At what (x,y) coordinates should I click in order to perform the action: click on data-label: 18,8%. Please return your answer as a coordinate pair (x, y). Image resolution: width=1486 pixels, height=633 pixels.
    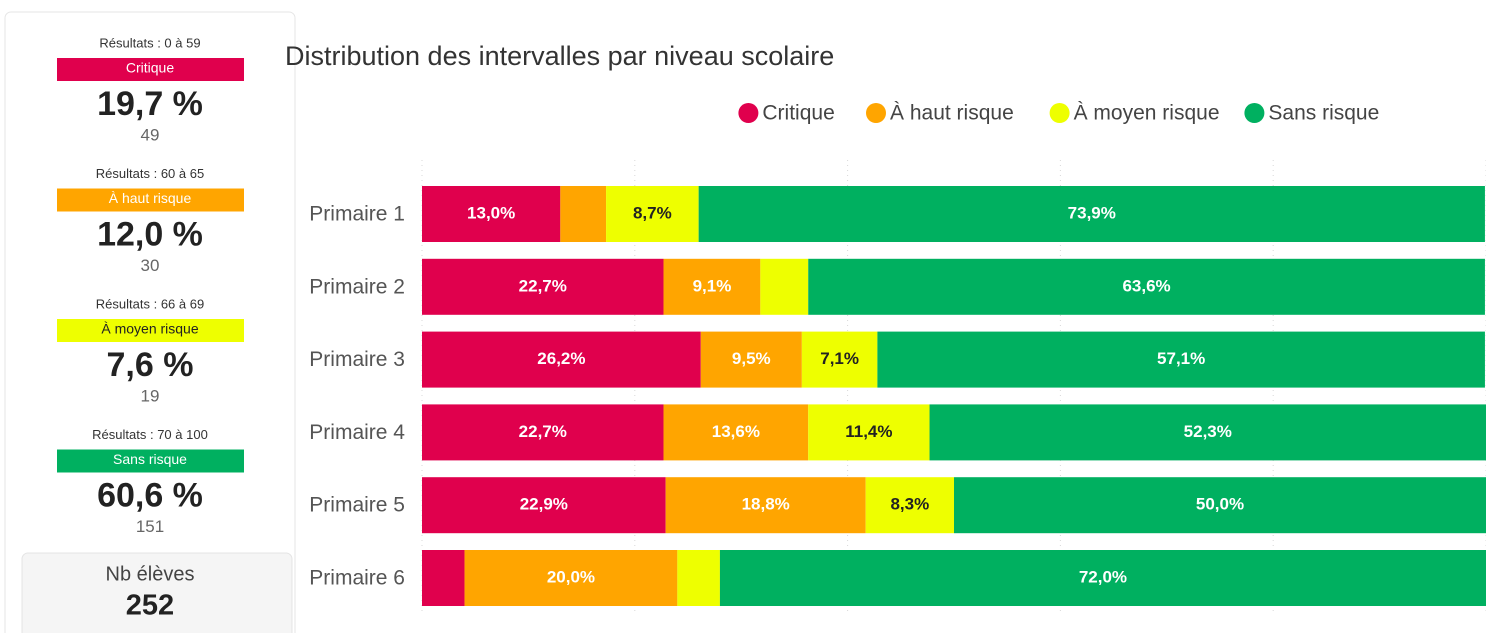
    Looking at the image, I should click on (766, 504).